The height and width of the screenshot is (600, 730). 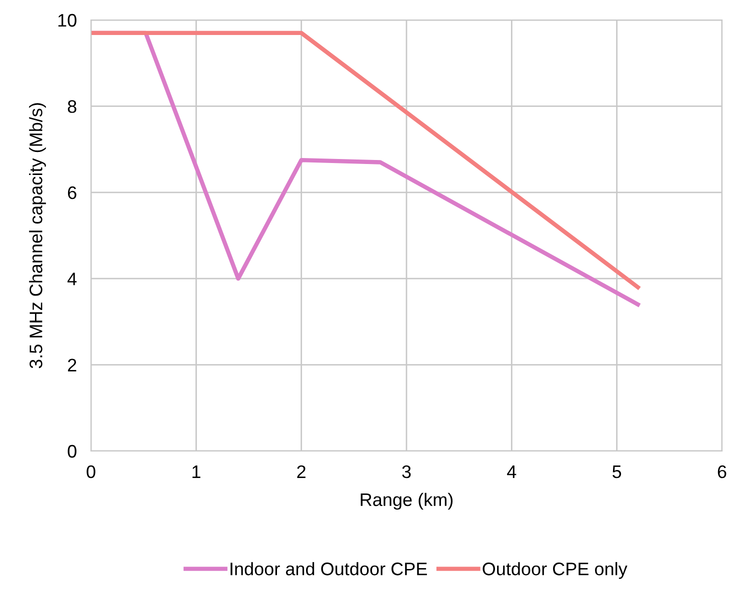 I want to click on legend-label: Outdoor CPE only, so click(x=555, y=570).